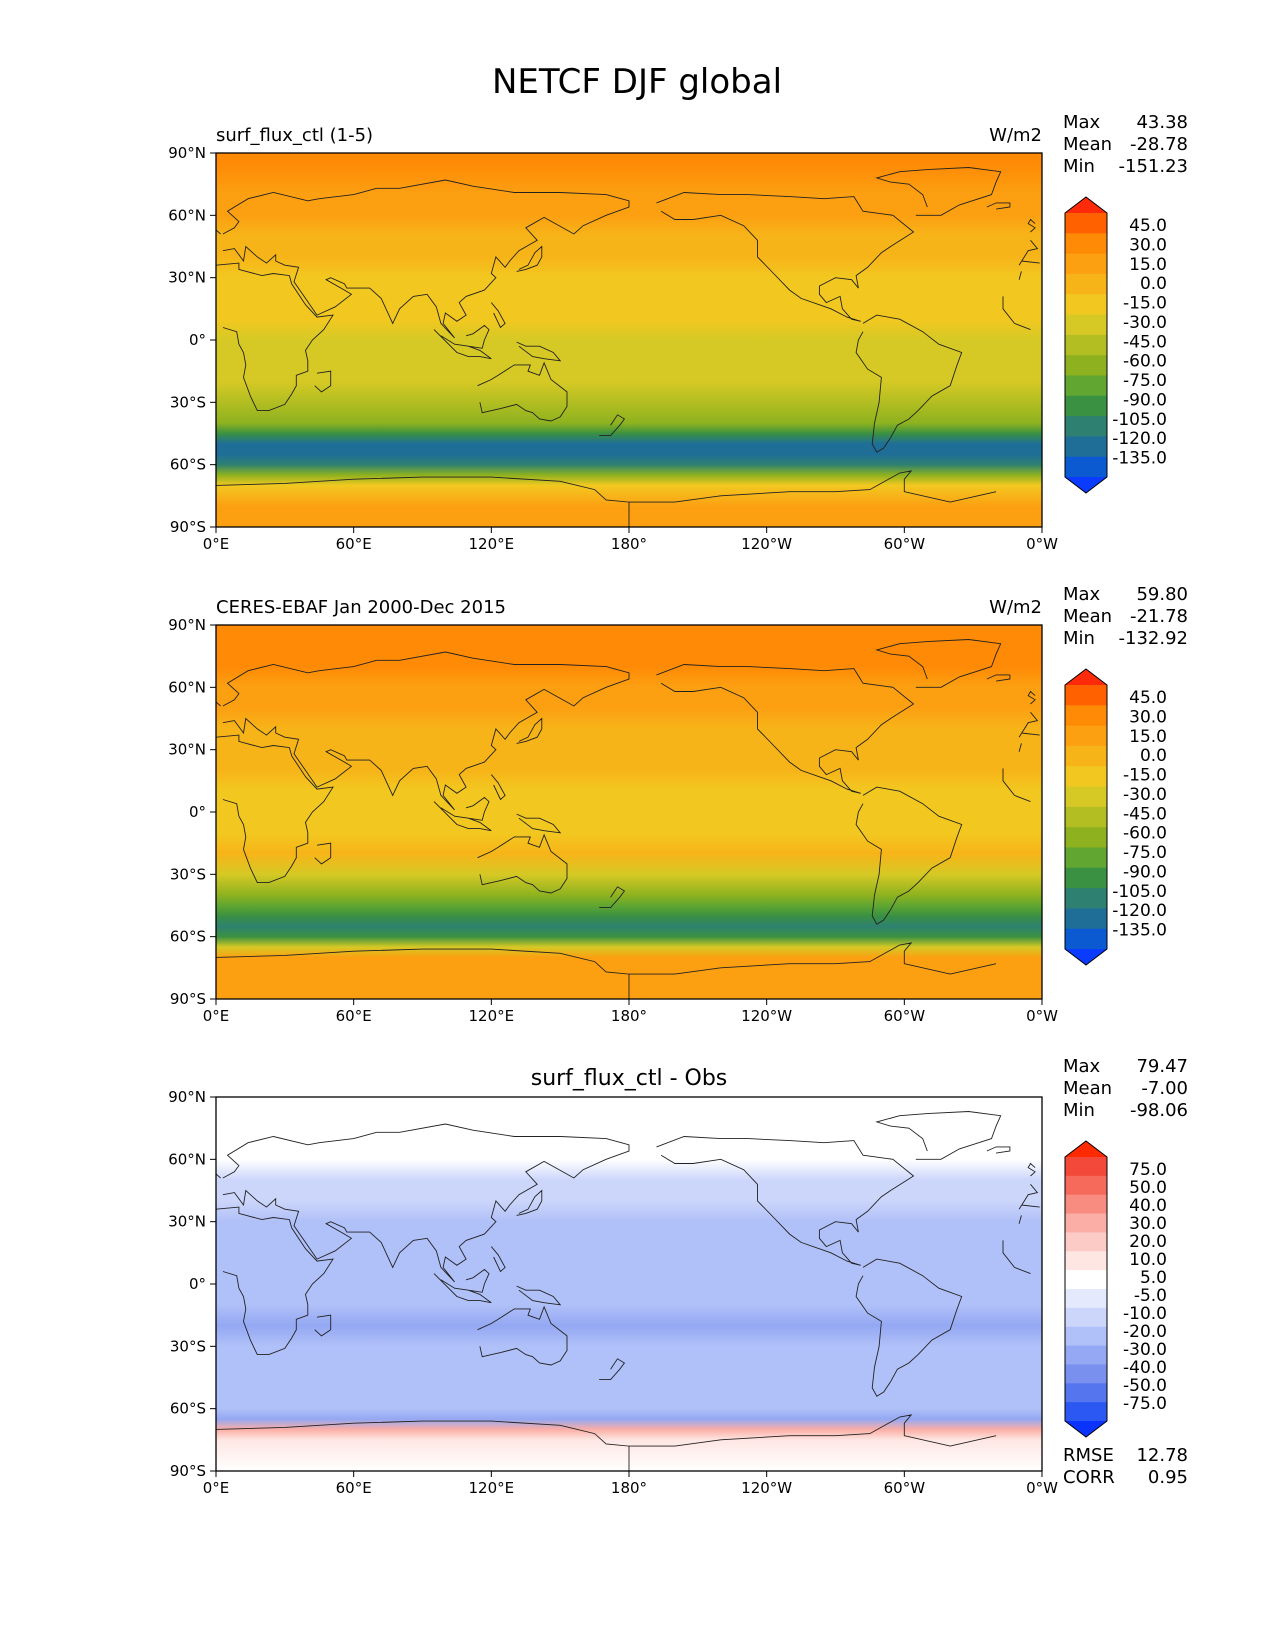 This screenshot has height=1650, width=1275. What do you see at coordinates (1162, 594) in the screenshot?
I see `stat-value: 59.80` at bounding box center [1162, 594].